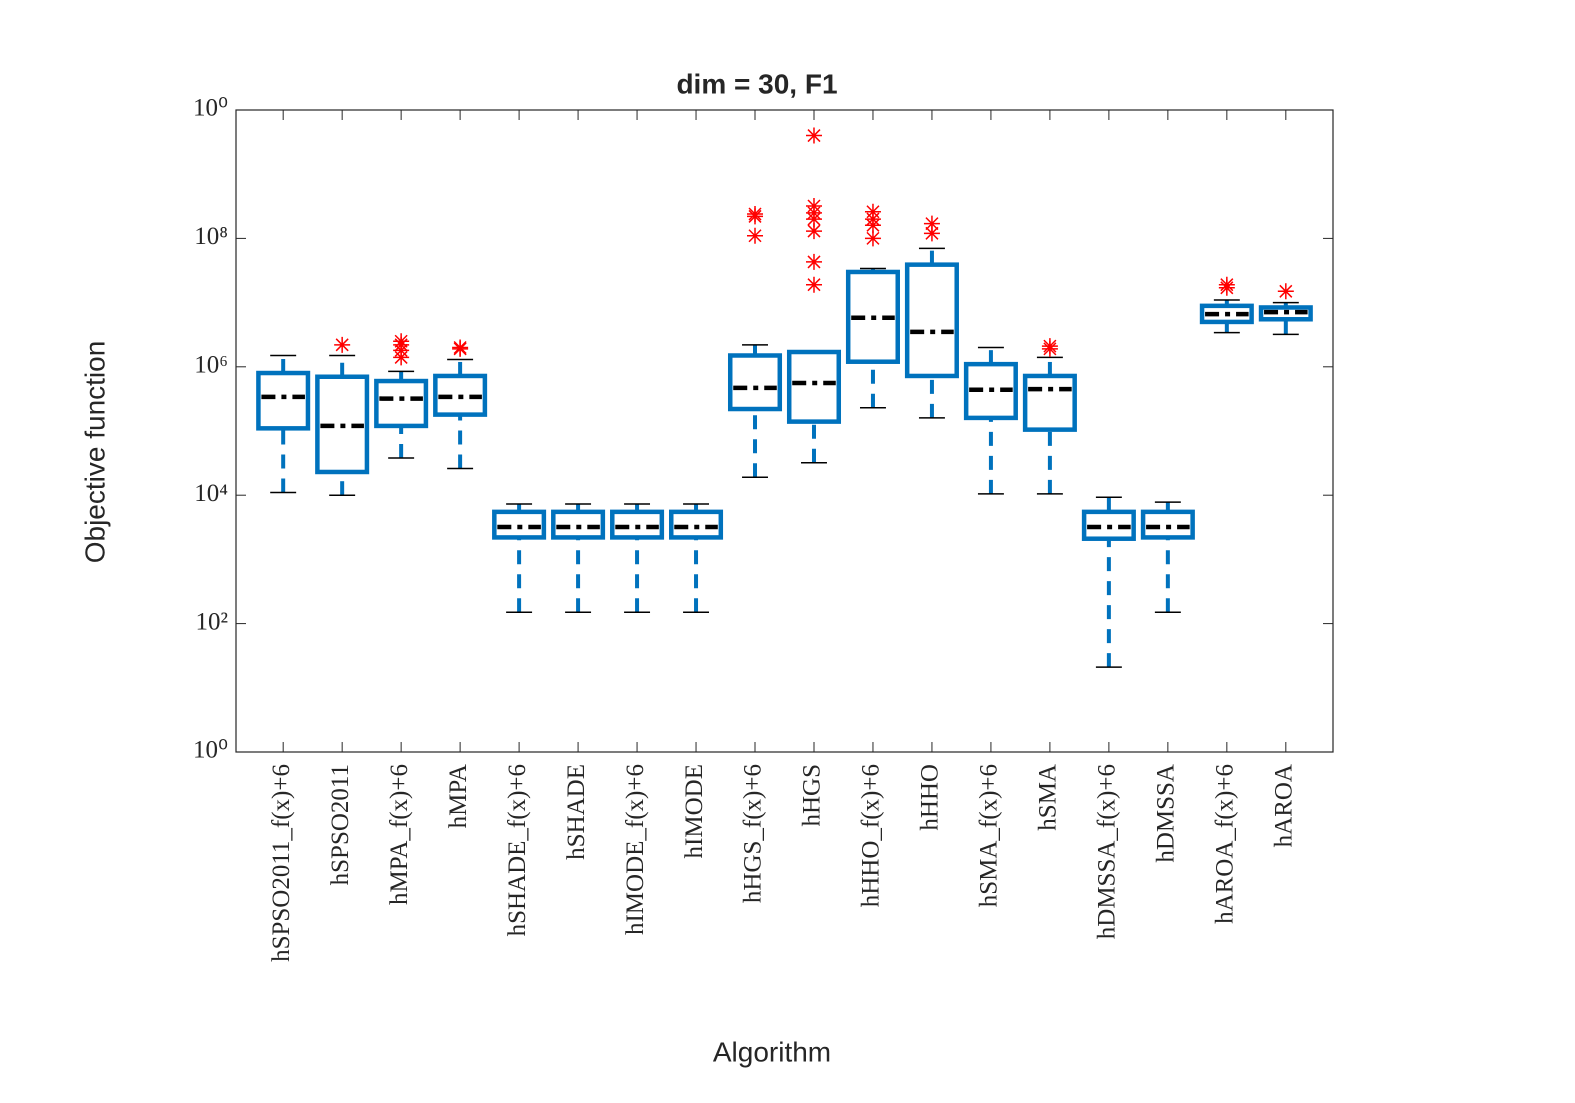 The height and width of the screenshot is (1103, 1575). Describe the element at coordinates (1107, 851) in the screenshot. I see `x-tick-label: hDMSSA_f(x)+6` at that location.